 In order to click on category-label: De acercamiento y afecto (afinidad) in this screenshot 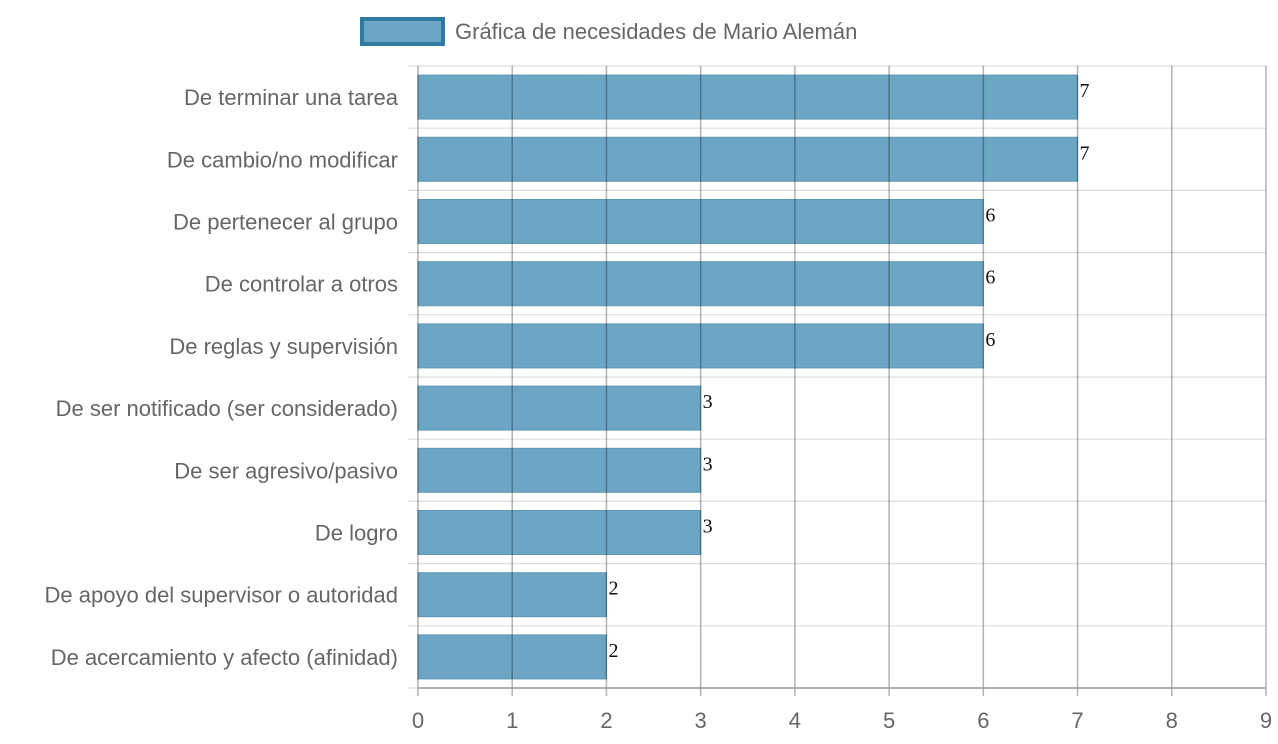, I will do `click(224, 657)`.